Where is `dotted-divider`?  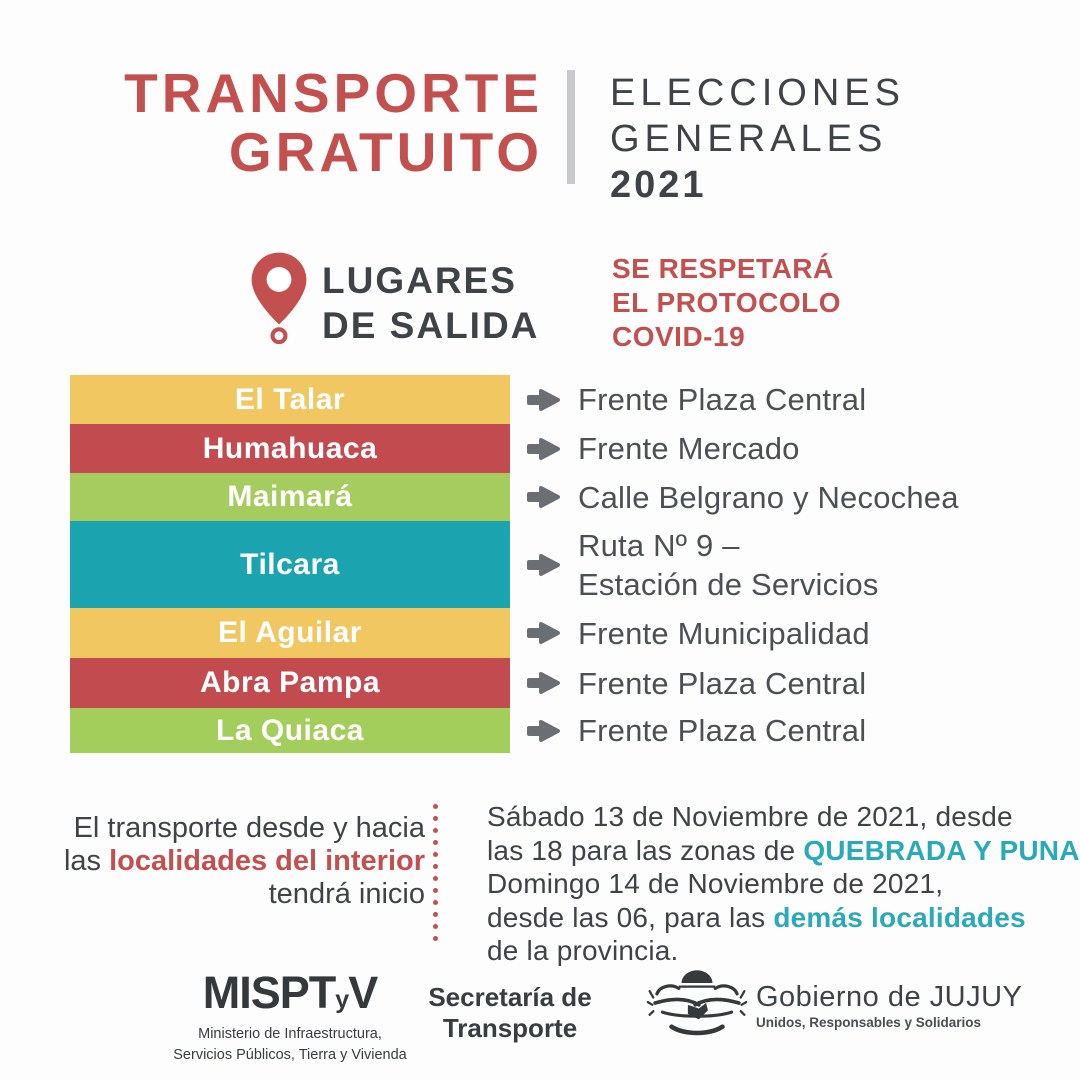
dotted-divider is located at coordinates (435, 872).